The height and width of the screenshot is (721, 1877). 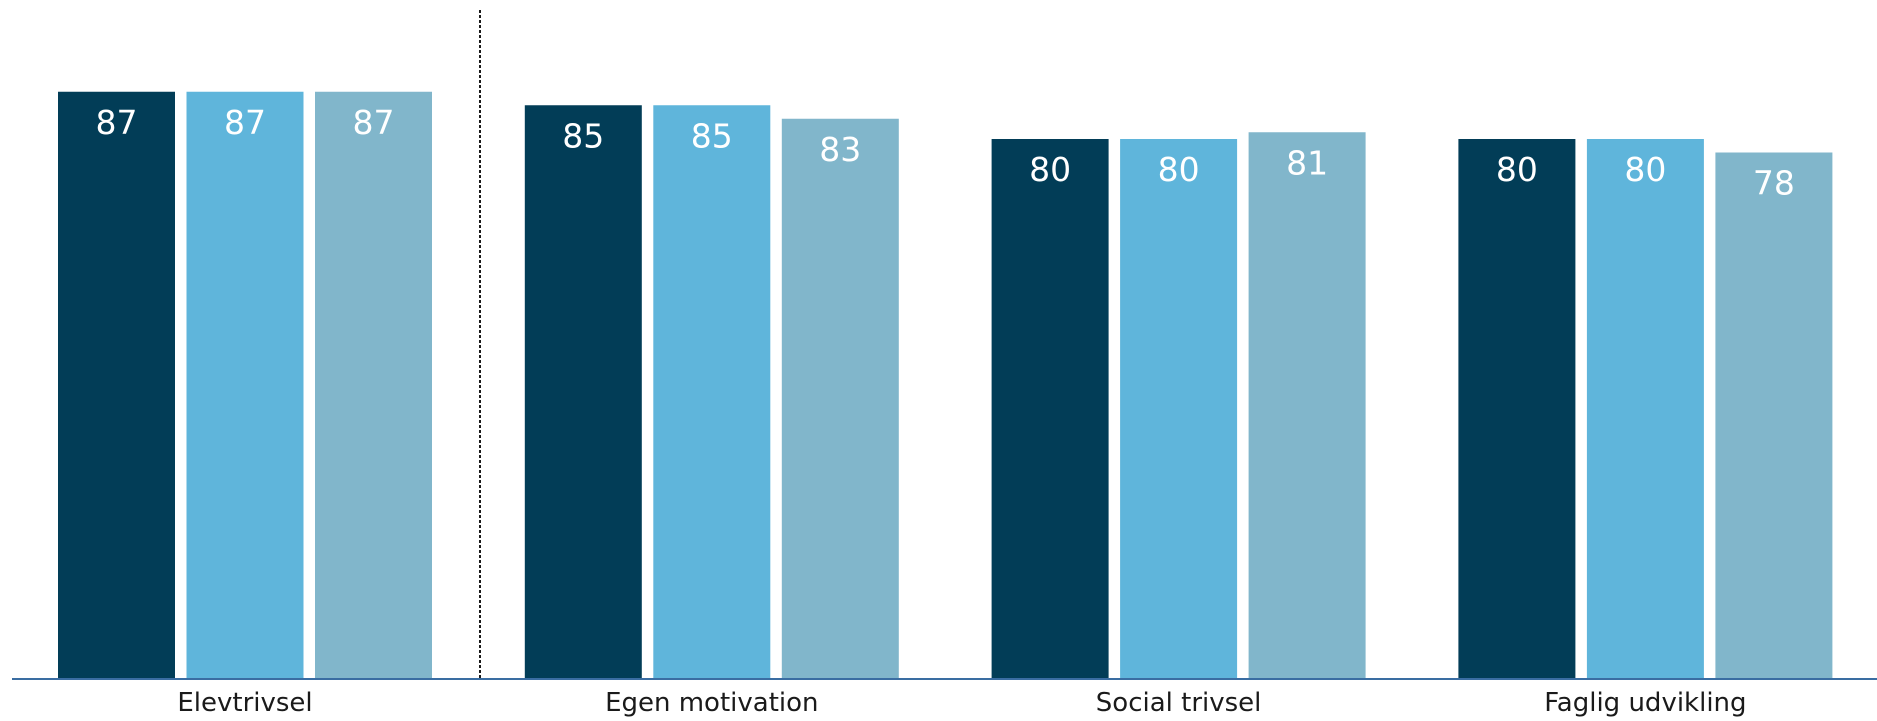 I want to click on value-label-0-0: 87, so click(x=117, y=122).